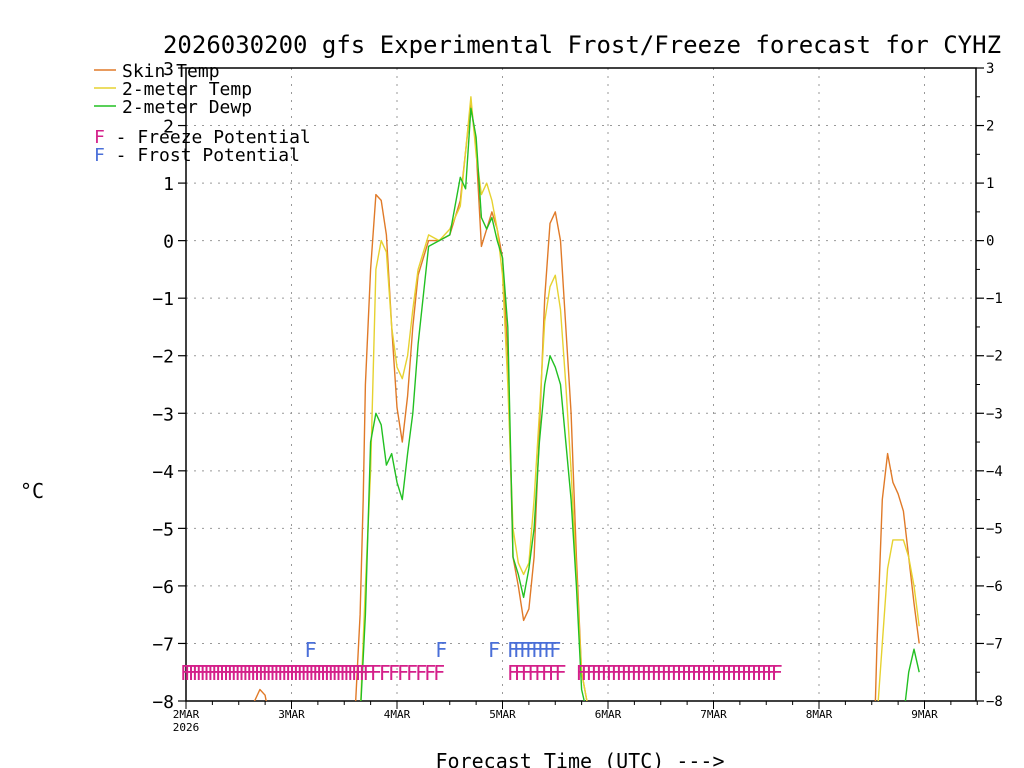 The image size is (1024, 768). What do you see at coordinates (990, 127) in the screenshot?
I see `y-tick-label-right: 2` at bounding box center [990, 127].